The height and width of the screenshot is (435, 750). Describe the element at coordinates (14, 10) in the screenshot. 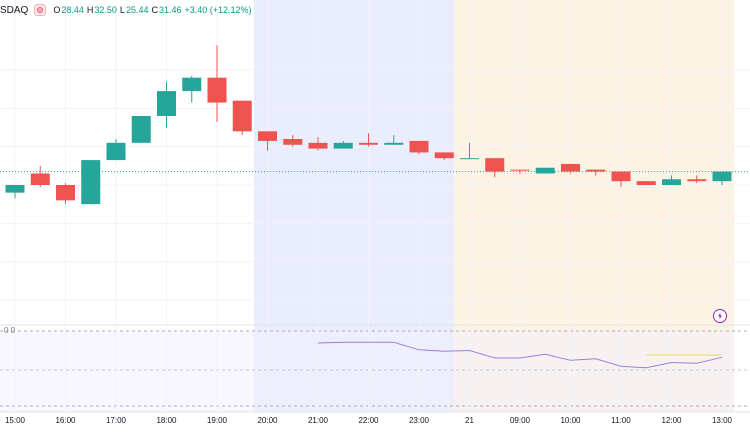

I see `symbol-label: SDAQ` at that location.